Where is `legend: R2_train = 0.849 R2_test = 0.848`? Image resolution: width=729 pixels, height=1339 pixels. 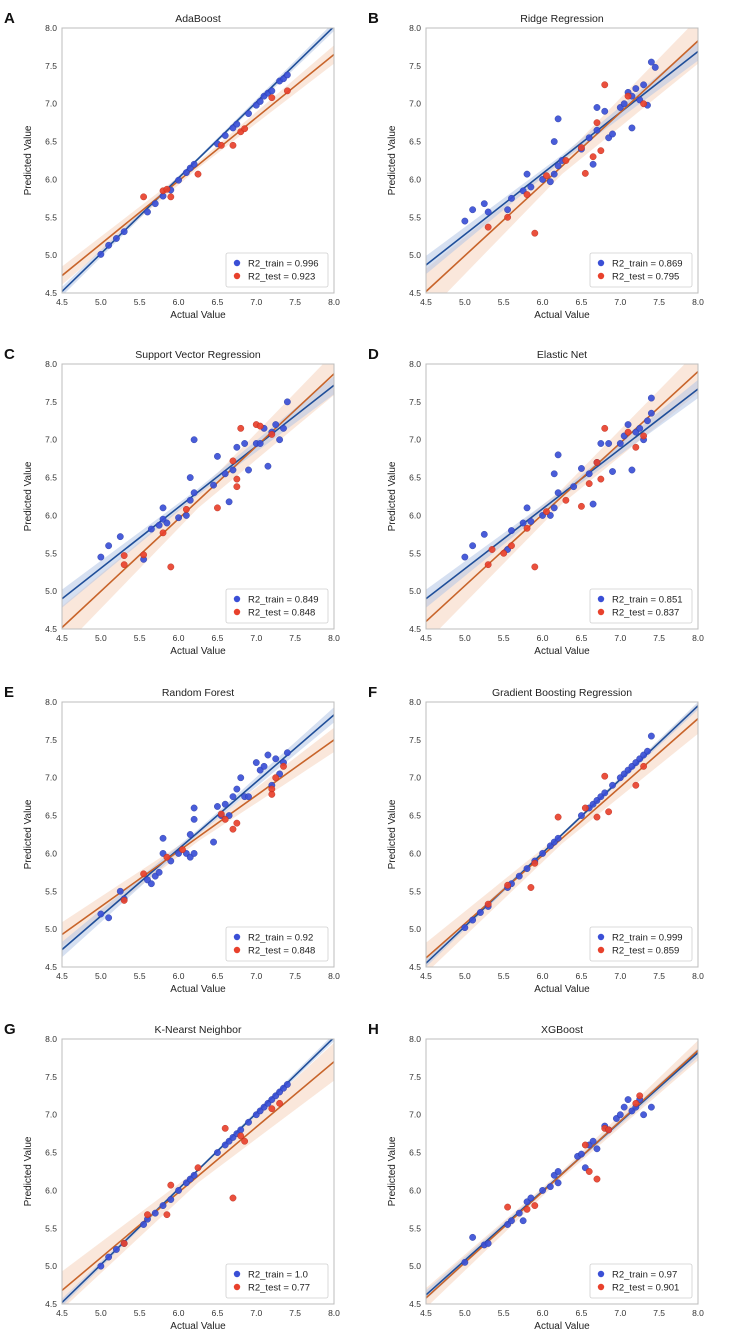 legend: R2_train = 0.849 R2_test = 0.848 is located at coordinates (277, 606).